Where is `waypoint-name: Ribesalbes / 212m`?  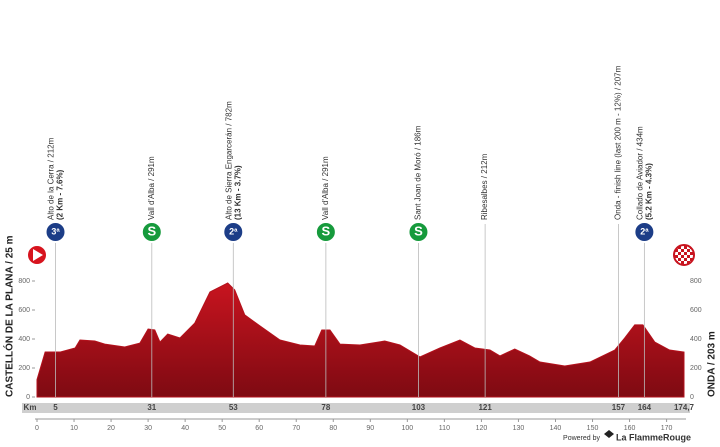
waypoint-name: Ribesalbes / 212m is located at coordinates (484, 186).